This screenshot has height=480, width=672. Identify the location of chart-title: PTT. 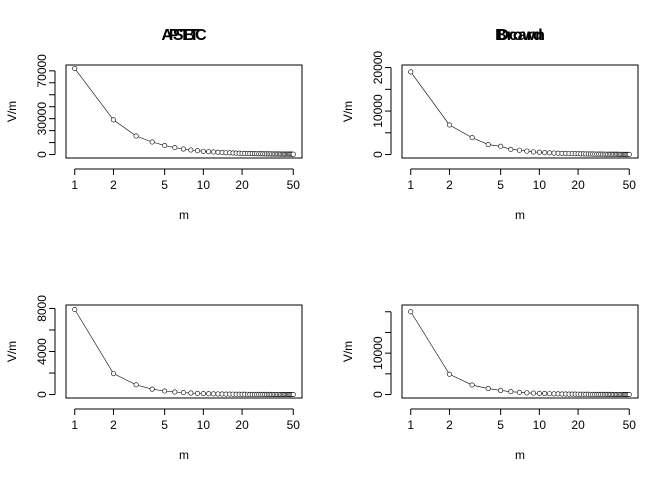
(184, 35).